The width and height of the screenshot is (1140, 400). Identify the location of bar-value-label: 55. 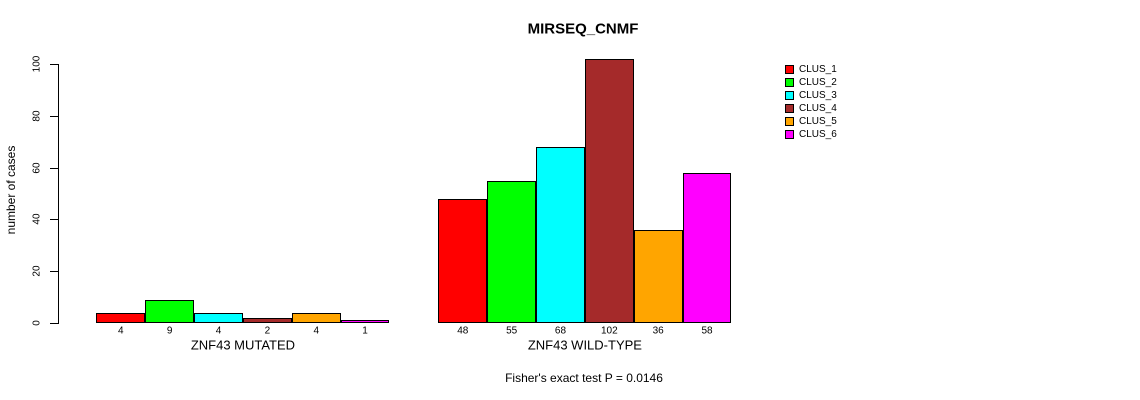
(512, 331).